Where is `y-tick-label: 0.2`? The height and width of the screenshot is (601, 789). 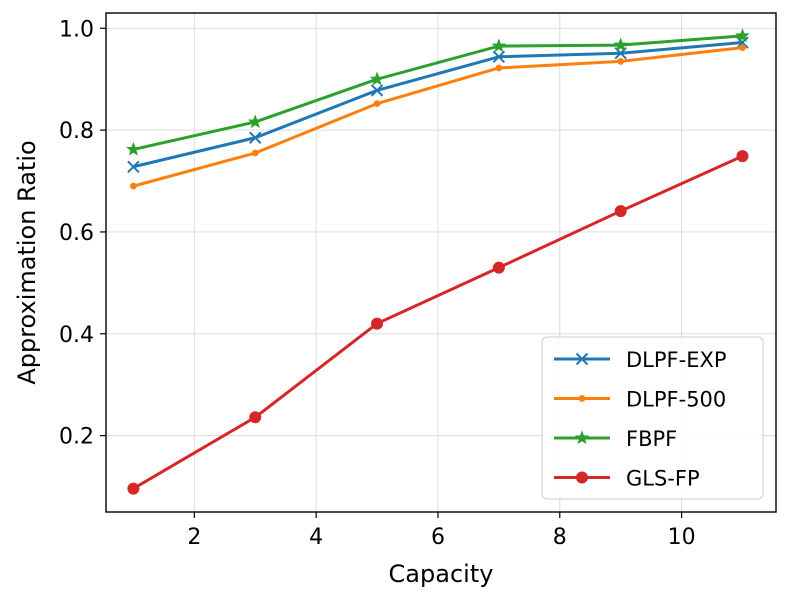
y-tick-label: 0.2 is located at coordinates (76, 437).